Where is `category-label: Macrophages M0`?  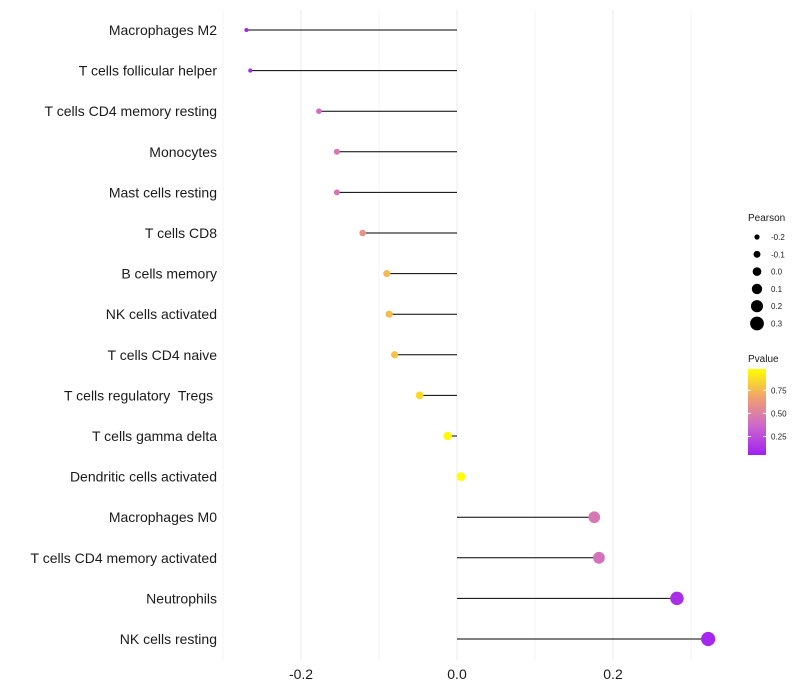 category-label: Macrophages M0 is located at coordinates (163, 517).